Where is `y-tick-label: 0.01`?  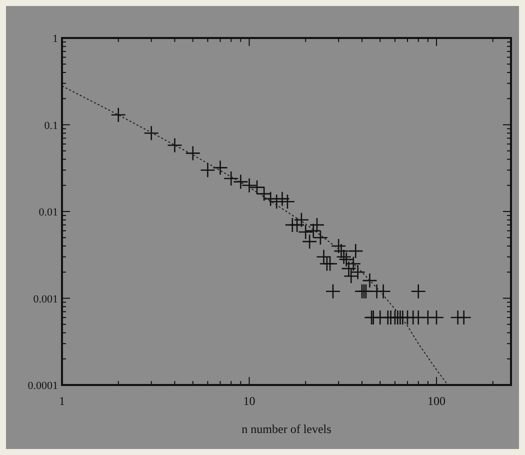 y-tick-label: 0.01 is located at coordinates (48, 212).